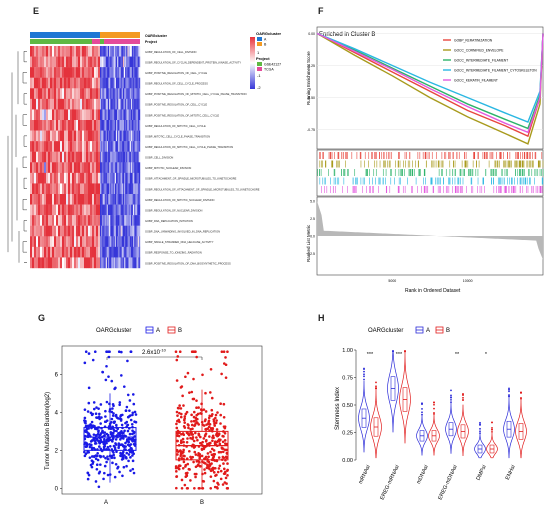 This screenshot has height=514, width=550. Describe the element at coordinates (96, 41) in the screenshot. I see `annotation-project-tcga-a` at that location.